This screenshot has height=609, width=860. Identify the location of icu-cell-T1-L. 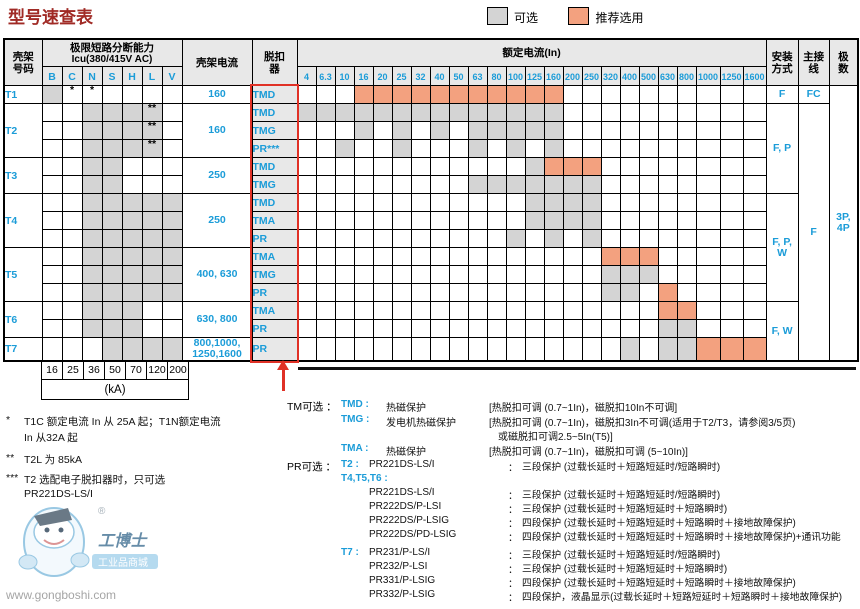
(152, 94).